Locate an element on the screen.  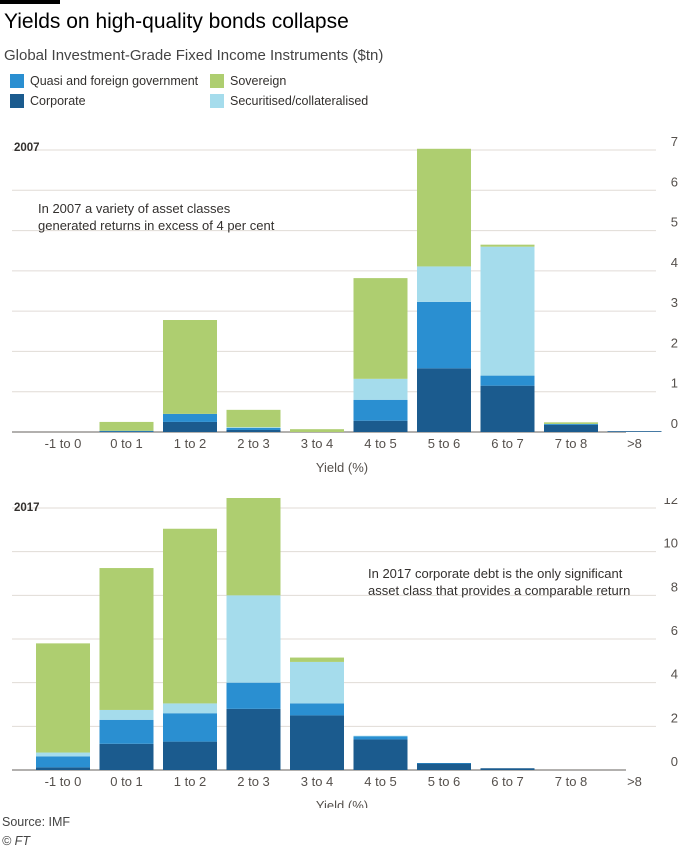
legend-swatch-quasi is located at coordinates (17, 81).